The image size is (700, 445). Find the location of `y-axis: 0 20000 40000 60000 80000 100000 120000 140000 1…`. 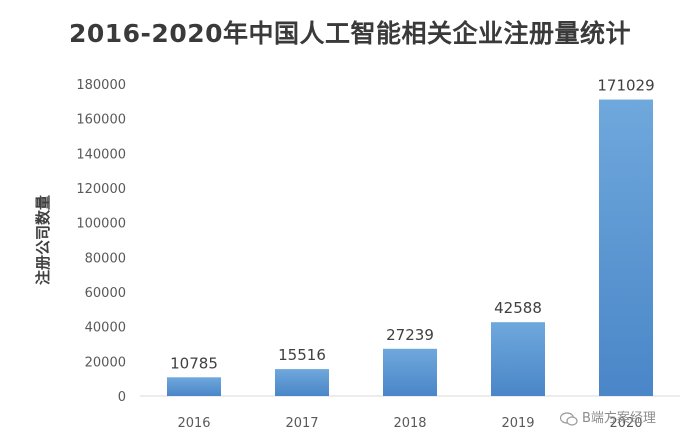

y-axis: 0 20000 40000 60000 80000 100000 120000 140000 1… is located at coordinates (101, 241).